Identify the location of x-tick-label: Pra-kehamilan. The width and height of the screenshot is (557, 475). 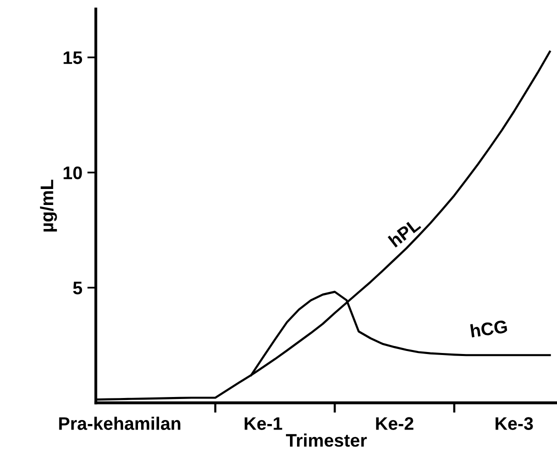
(119, 423).